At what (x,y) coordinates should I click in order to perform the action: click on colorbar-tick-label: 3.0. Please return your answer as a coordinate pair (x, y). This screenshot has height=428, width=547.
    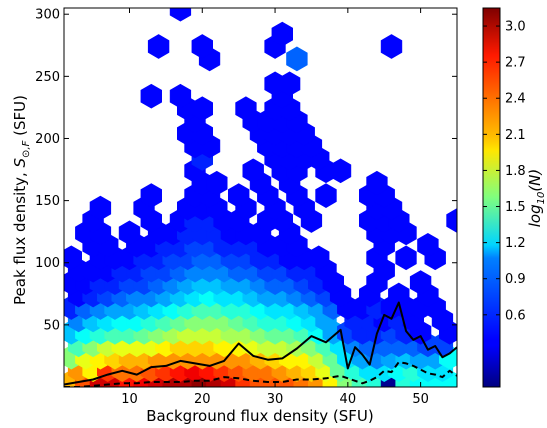
    Looking at the image, I should click on (515, 27).